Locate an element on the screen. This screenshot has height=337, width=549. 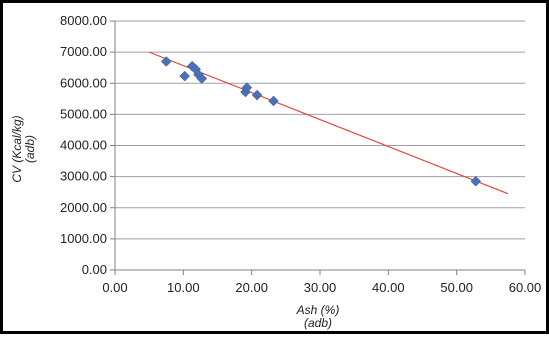
y-tick-label: 7000.00 is located at coordinates (83, 51).